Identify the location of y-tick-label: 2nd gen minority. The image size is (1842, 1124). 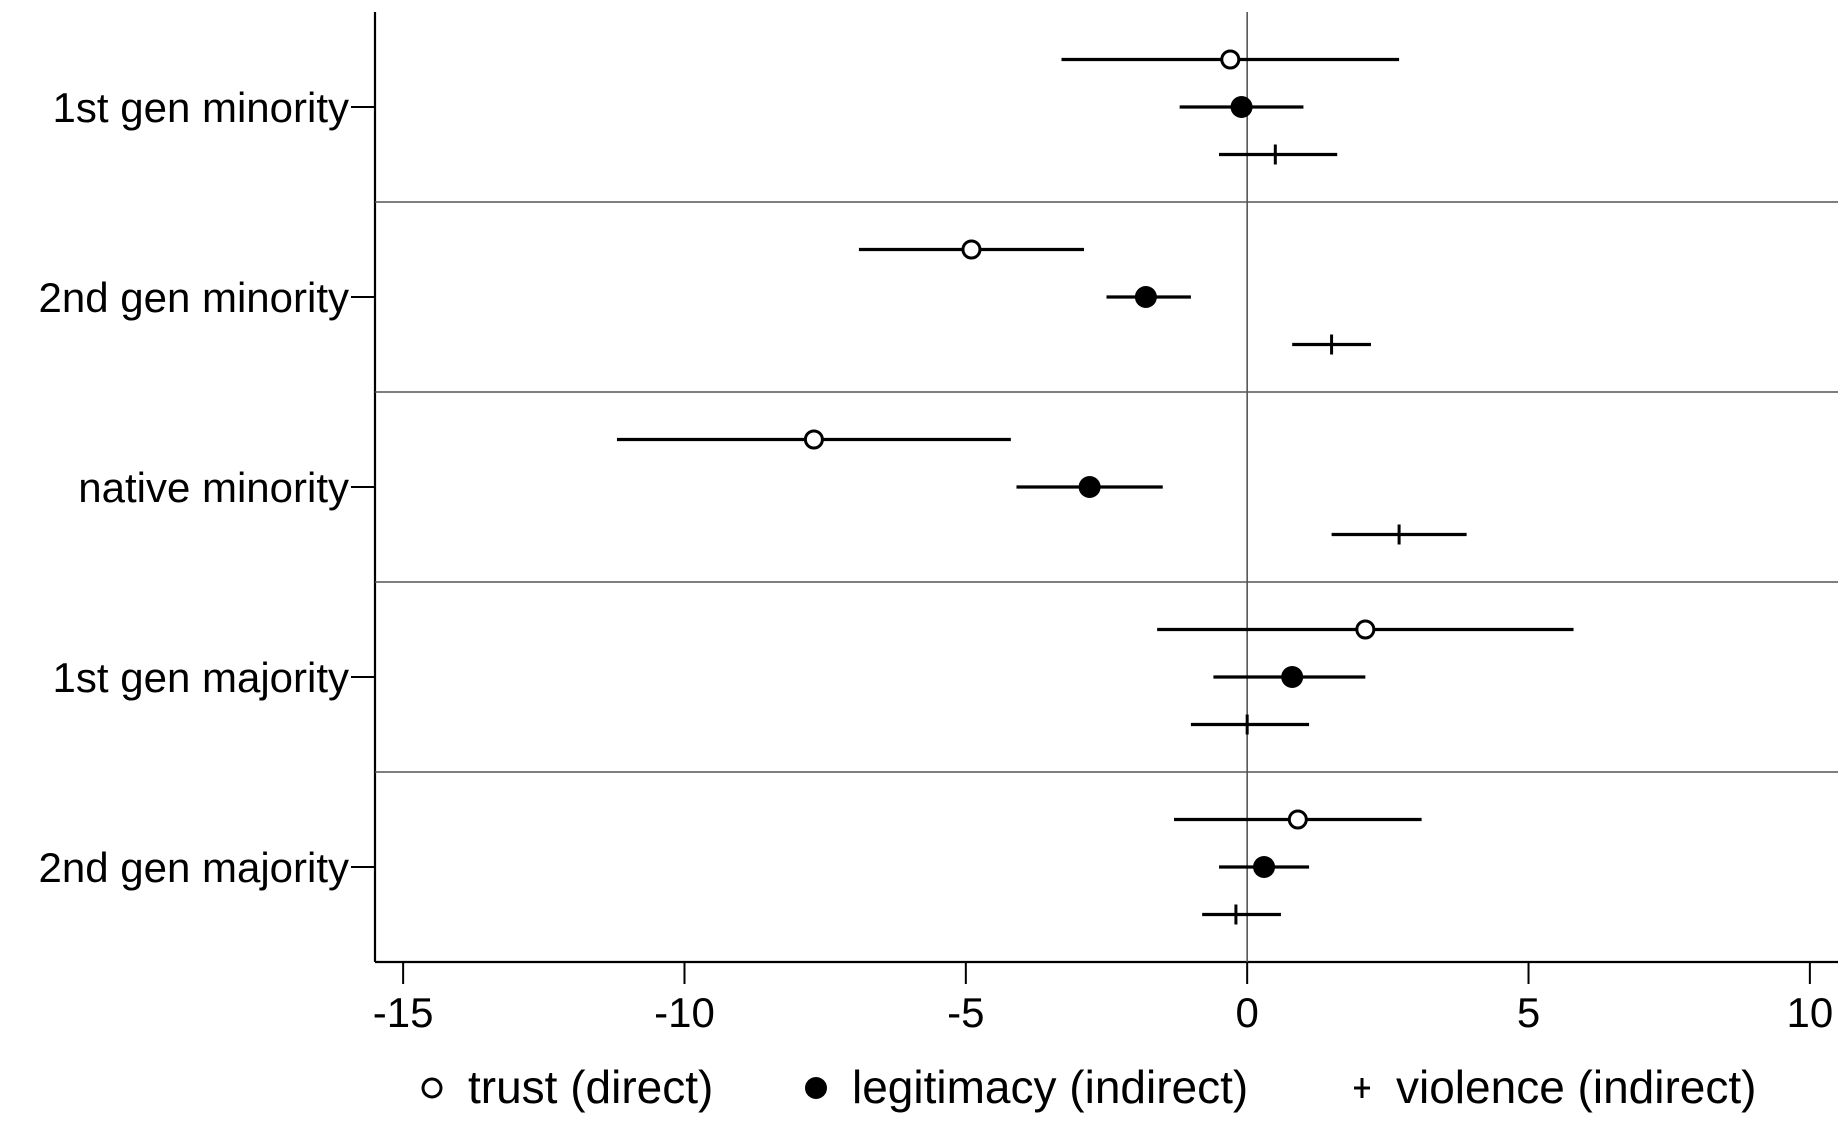
(193, 297).